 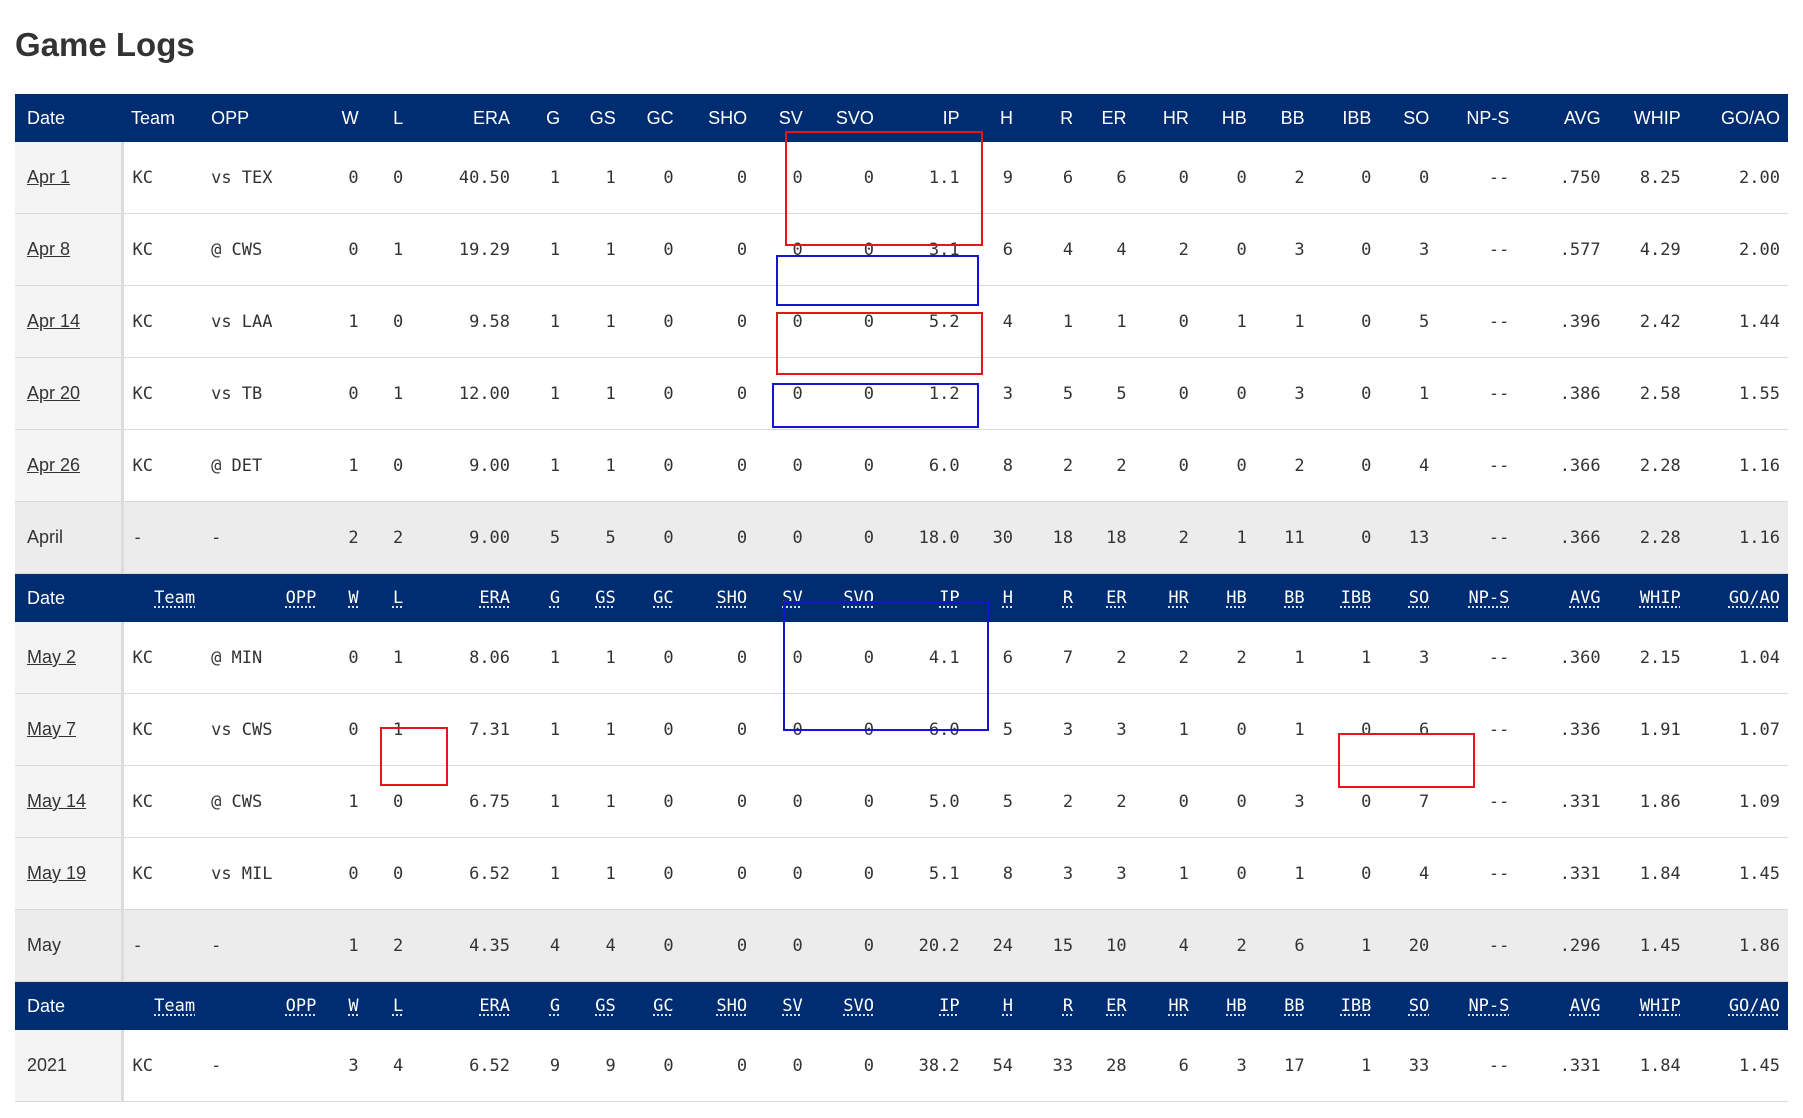 What do you see at coordinates (543, 945) in the screenshot?
I see `cell-g: 4` at bounding box center [543, 945].